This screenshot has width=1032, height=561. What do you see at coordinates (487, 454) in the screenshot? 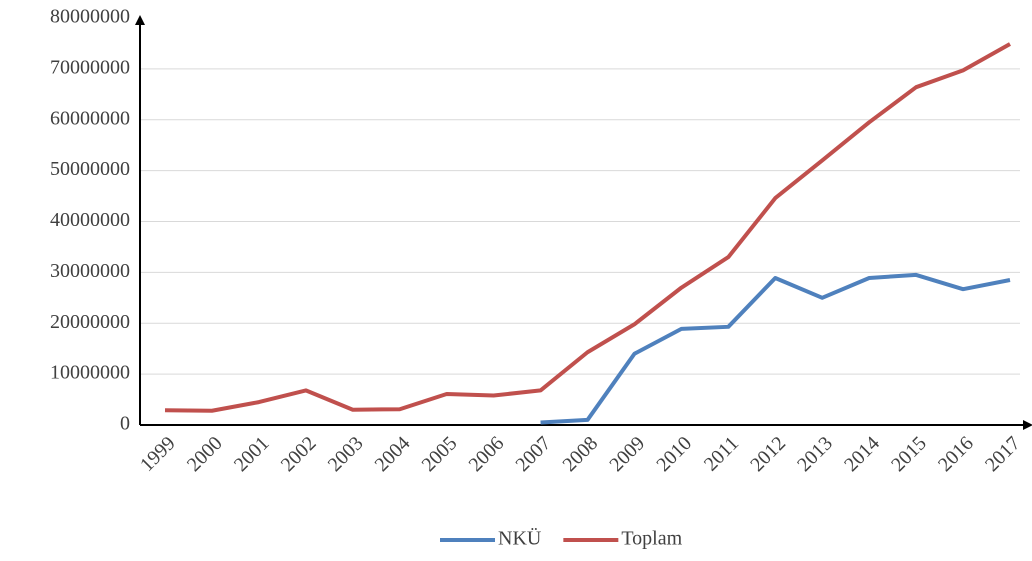
I see `x-tick-label: 2006` at bounding box center [487, 454].